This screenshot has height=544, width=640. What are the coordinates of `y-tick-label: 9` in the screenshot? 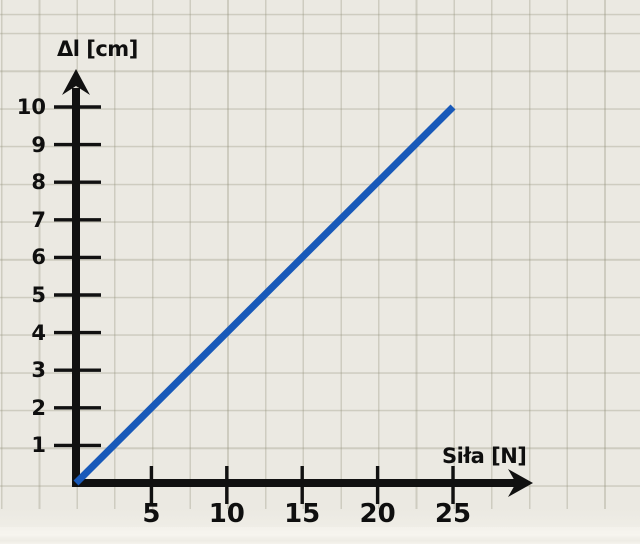 It's located at (38, 144).